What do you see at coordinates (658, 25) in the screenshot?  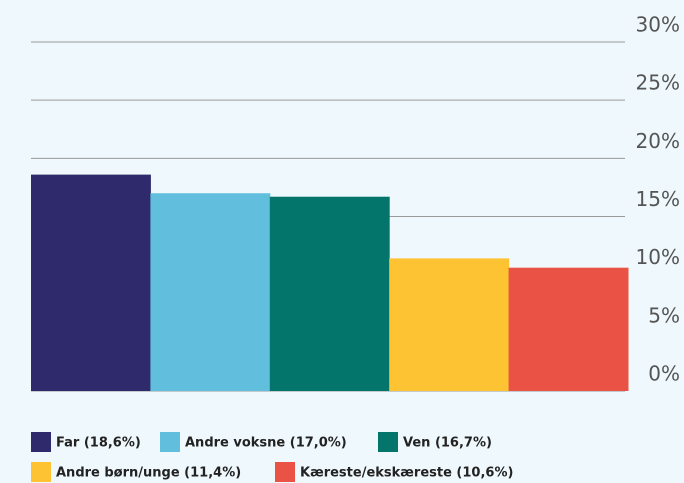 I see `y-tick-label: 30%` at bounding box center [658, 25].